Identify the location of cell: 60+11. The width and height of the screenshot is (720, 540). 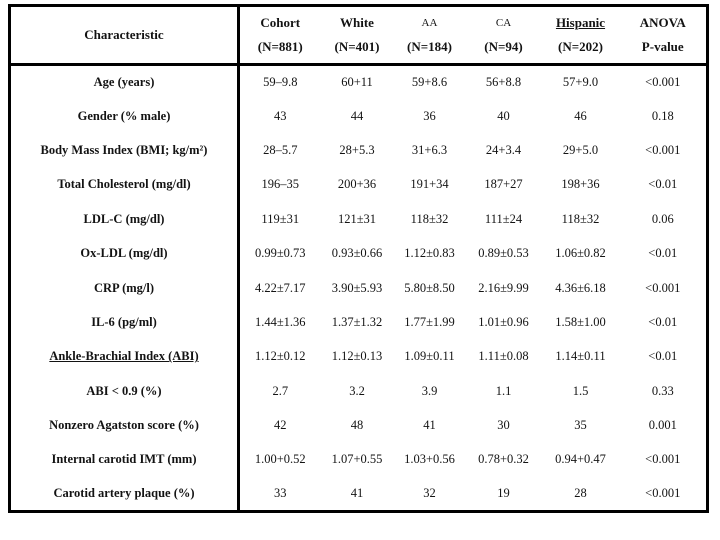
(357, 81).